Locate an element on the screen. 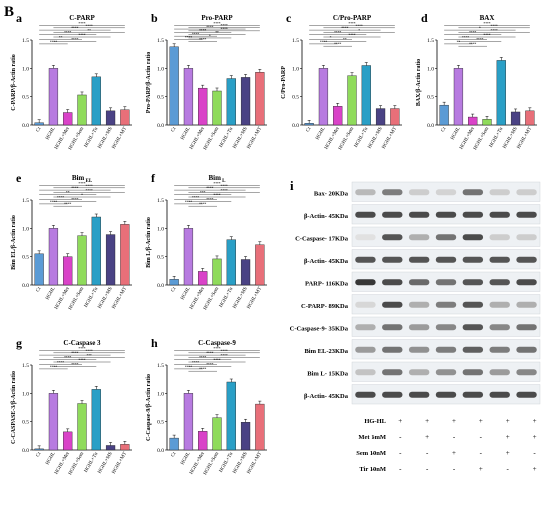  blot-row-label: β-Actin- 45KDa is located at coordinates (326, 396).